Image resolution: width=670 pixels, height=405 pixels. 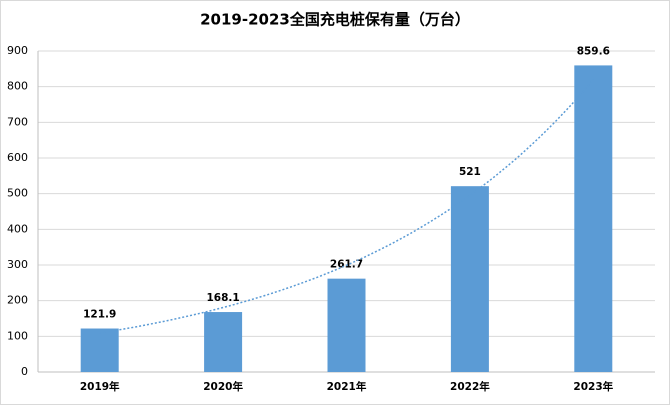 What do you see at coordinates (17, 193) in the screenshot?
I see `y-tick-label: 500` at bounding box center [17, 193].